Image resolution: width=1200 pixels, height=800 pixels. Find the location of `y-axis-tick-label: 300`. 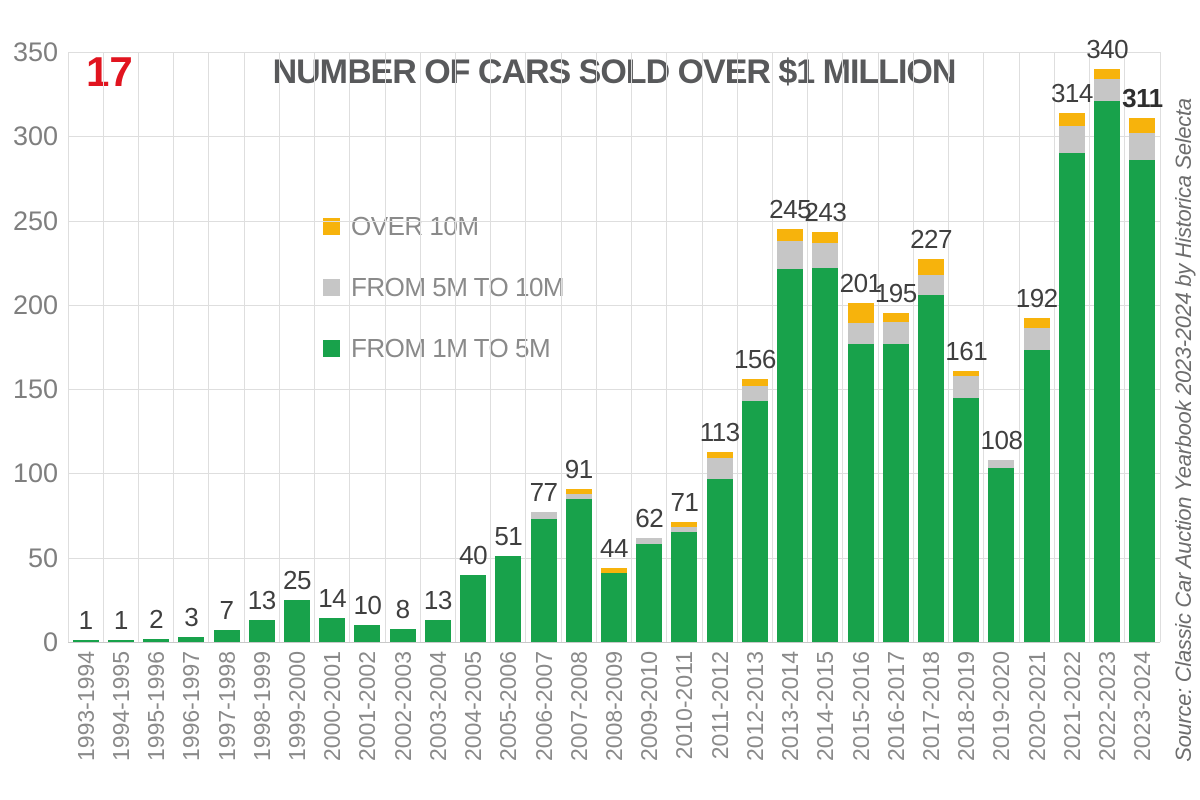

y-axis-tick-label: 300 is located at coordinates (35, 136).